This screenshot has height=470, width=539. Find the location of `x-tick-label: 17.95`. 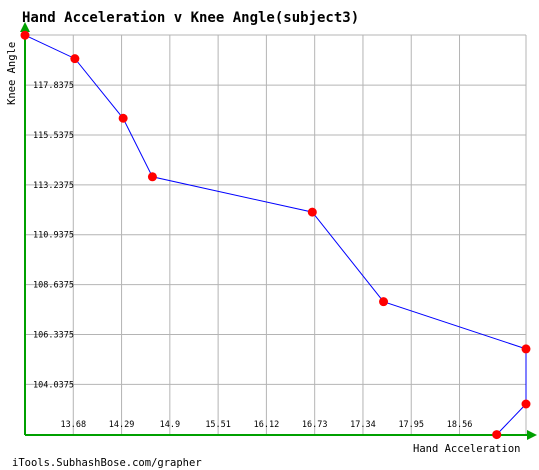

x-tick-label: 17.95 is located at coordinates (411, 425).